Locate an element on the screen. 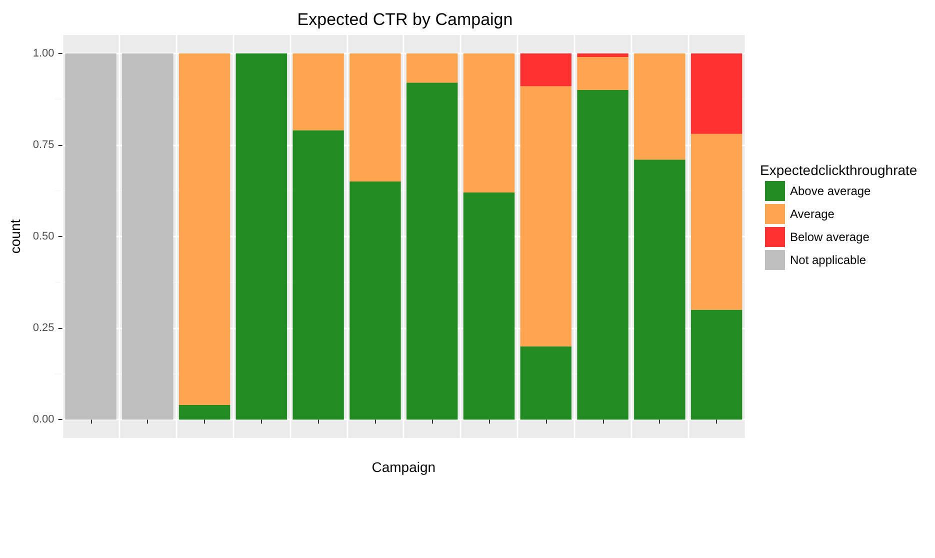 The width and height of the screenshot is (935, 558). legend-title: Expectedclickthroughrate is located at coordinates (839, 170).